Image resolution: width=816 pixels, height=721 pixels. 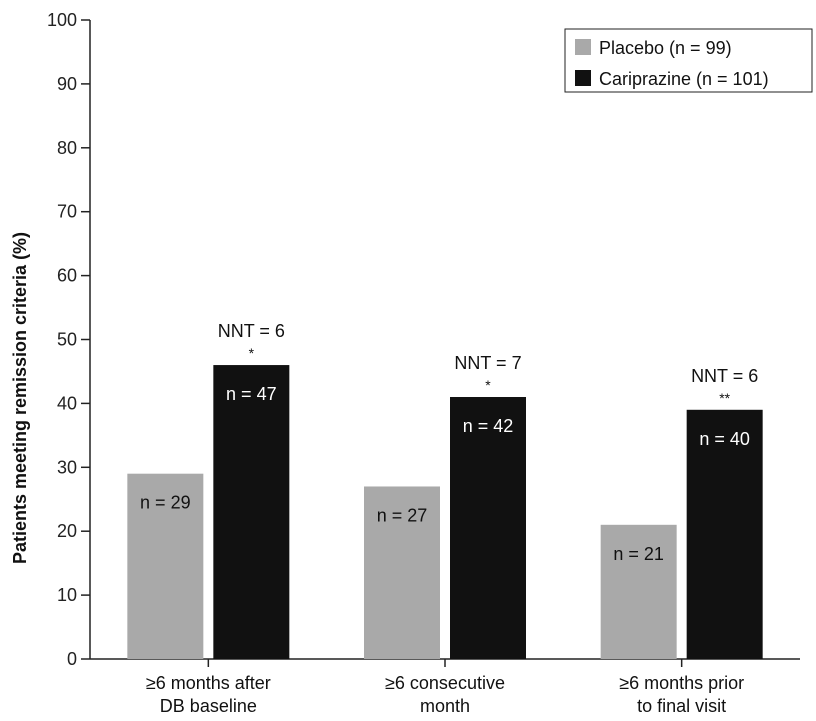 I want to click on y-tick-label: 90, so click(x=67, y=84).